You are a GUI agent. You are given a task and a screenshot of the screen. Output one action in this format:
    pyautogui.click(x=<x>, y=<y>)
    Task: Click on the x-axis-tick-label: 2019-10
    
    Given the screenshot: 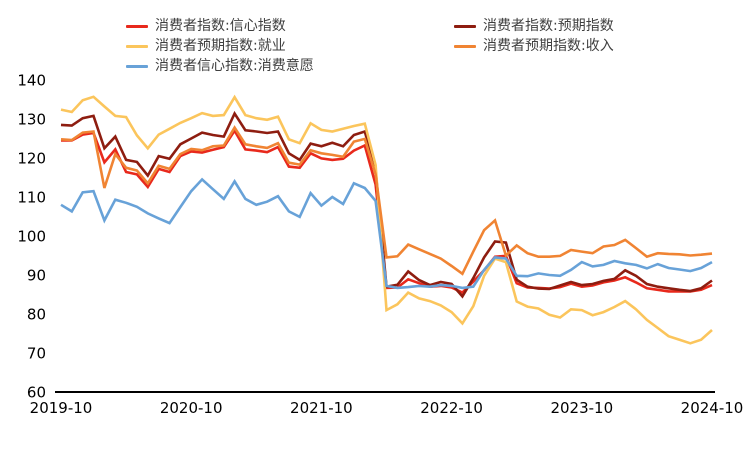 What is the action you would take?
    pyautogui.click(x=61, y=408)
    